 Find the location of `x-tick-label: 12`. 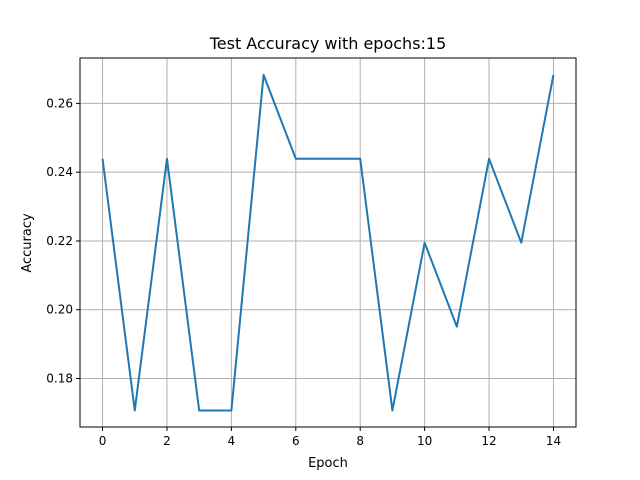

x-tick-label: 12 is located at coordinates (488, 441).